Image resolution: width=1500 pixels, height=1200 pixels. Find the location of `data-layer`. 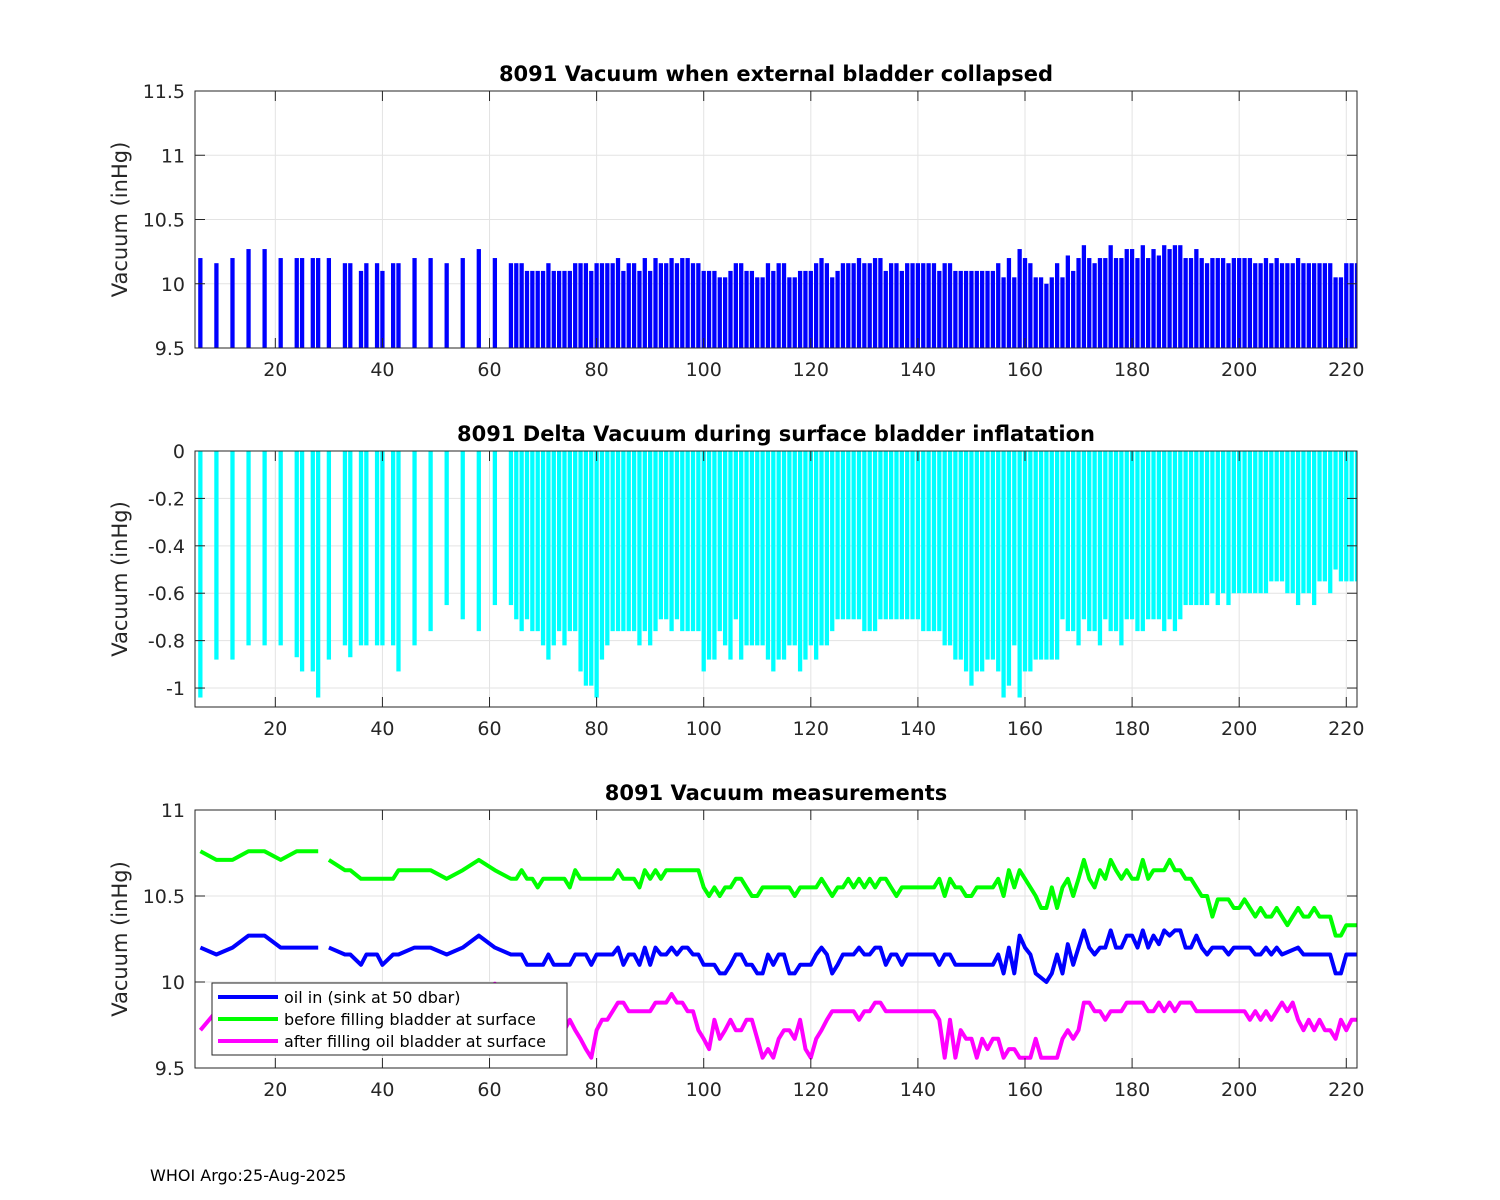

data-layer is located at coordinates (777, 296).